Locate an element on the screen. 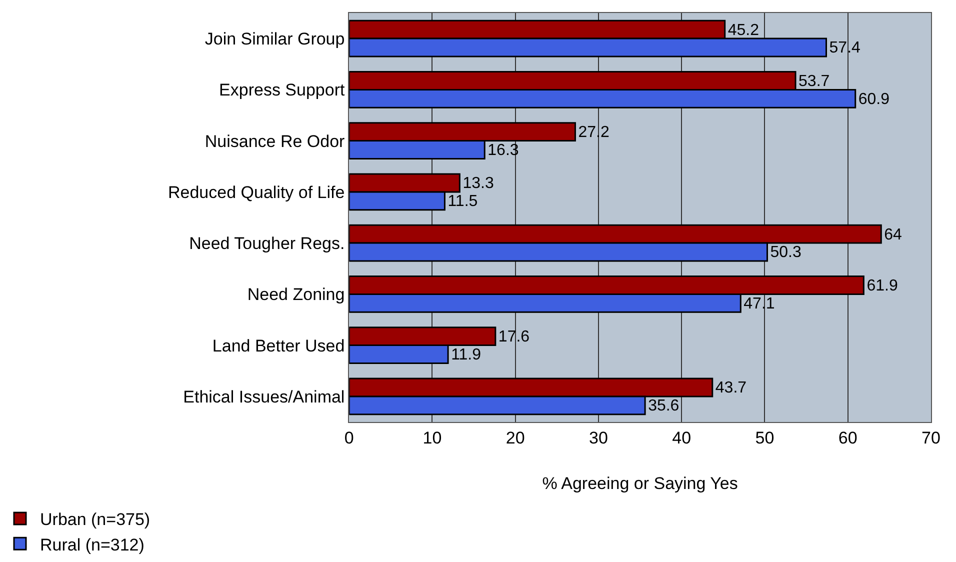 This screenshot has height=562, width=956. x-tick-label: 50 is located at coordinates (764, 438).